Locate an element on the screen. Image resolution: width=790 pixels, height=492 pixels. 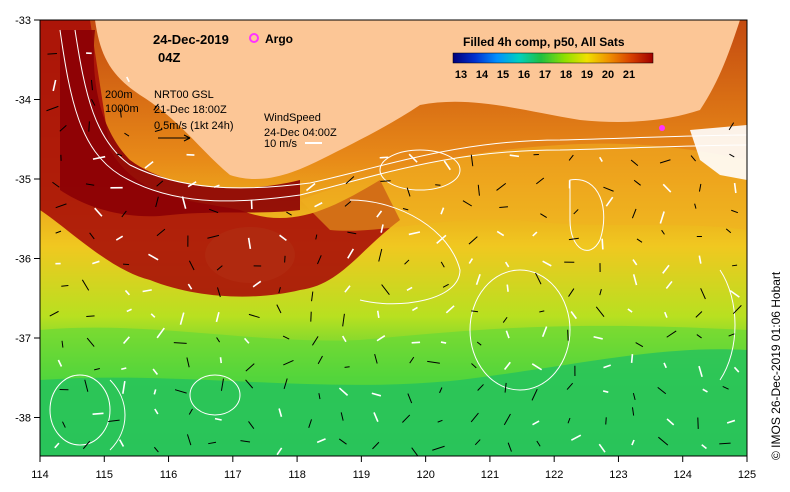
credit-text: © IMOS 26-Dec-2019 01:06 Hobart is located at coordinates (776, 365).